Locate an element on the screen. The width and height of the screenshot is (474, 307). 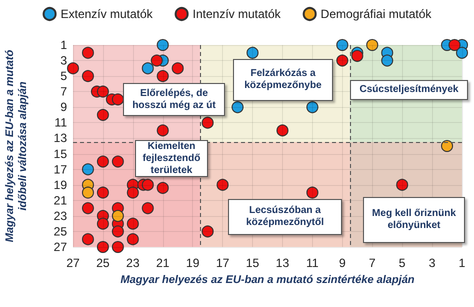
x-tick-label: 25 is located at coordinates (103, 263).